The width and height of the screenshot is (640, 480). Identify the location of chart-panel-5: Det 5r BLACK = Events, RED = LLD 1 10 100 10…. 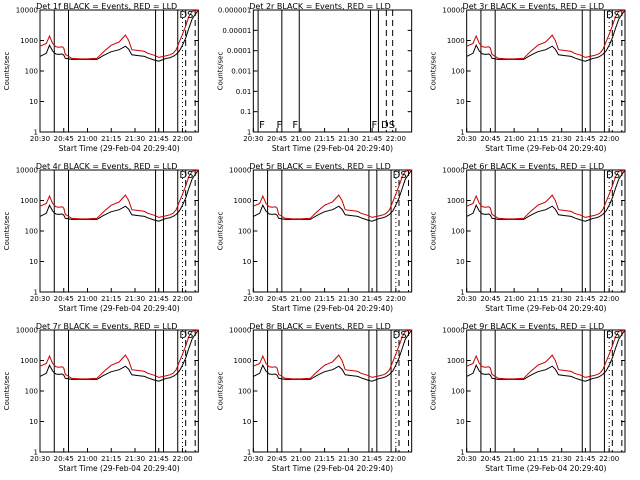
(314, 237).